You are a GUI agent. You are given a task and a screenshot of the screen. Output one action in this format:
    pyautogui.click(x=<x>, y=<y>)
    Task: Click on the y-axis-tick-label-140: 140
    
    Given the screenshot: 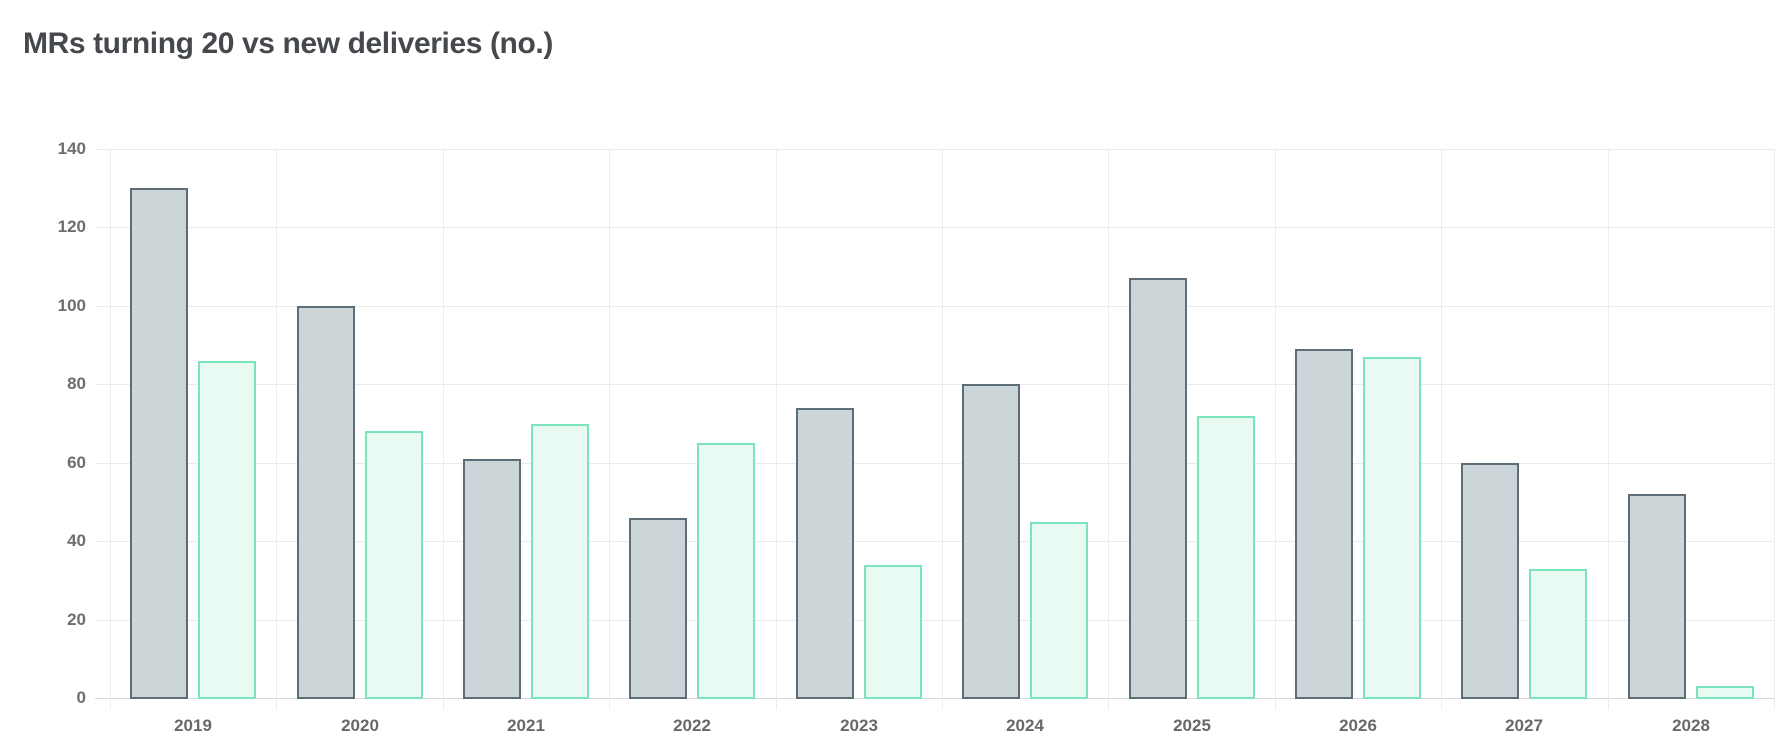 What is the action you would take?
    pyautogui.click(x=71, y=148)
    